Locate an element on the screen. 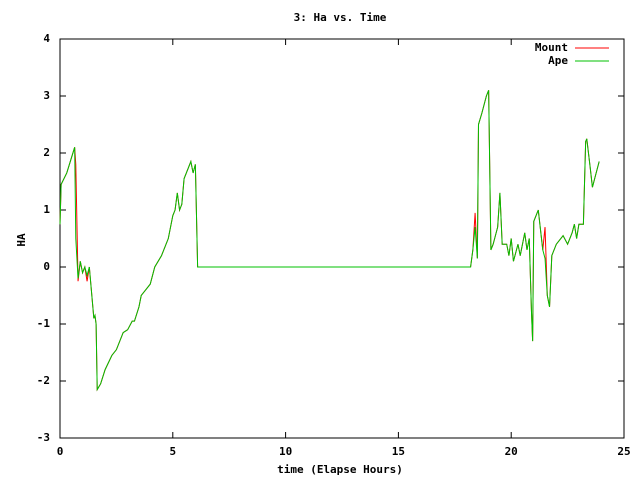  x-tick-label: 15 is located at coordinates (398, 451).